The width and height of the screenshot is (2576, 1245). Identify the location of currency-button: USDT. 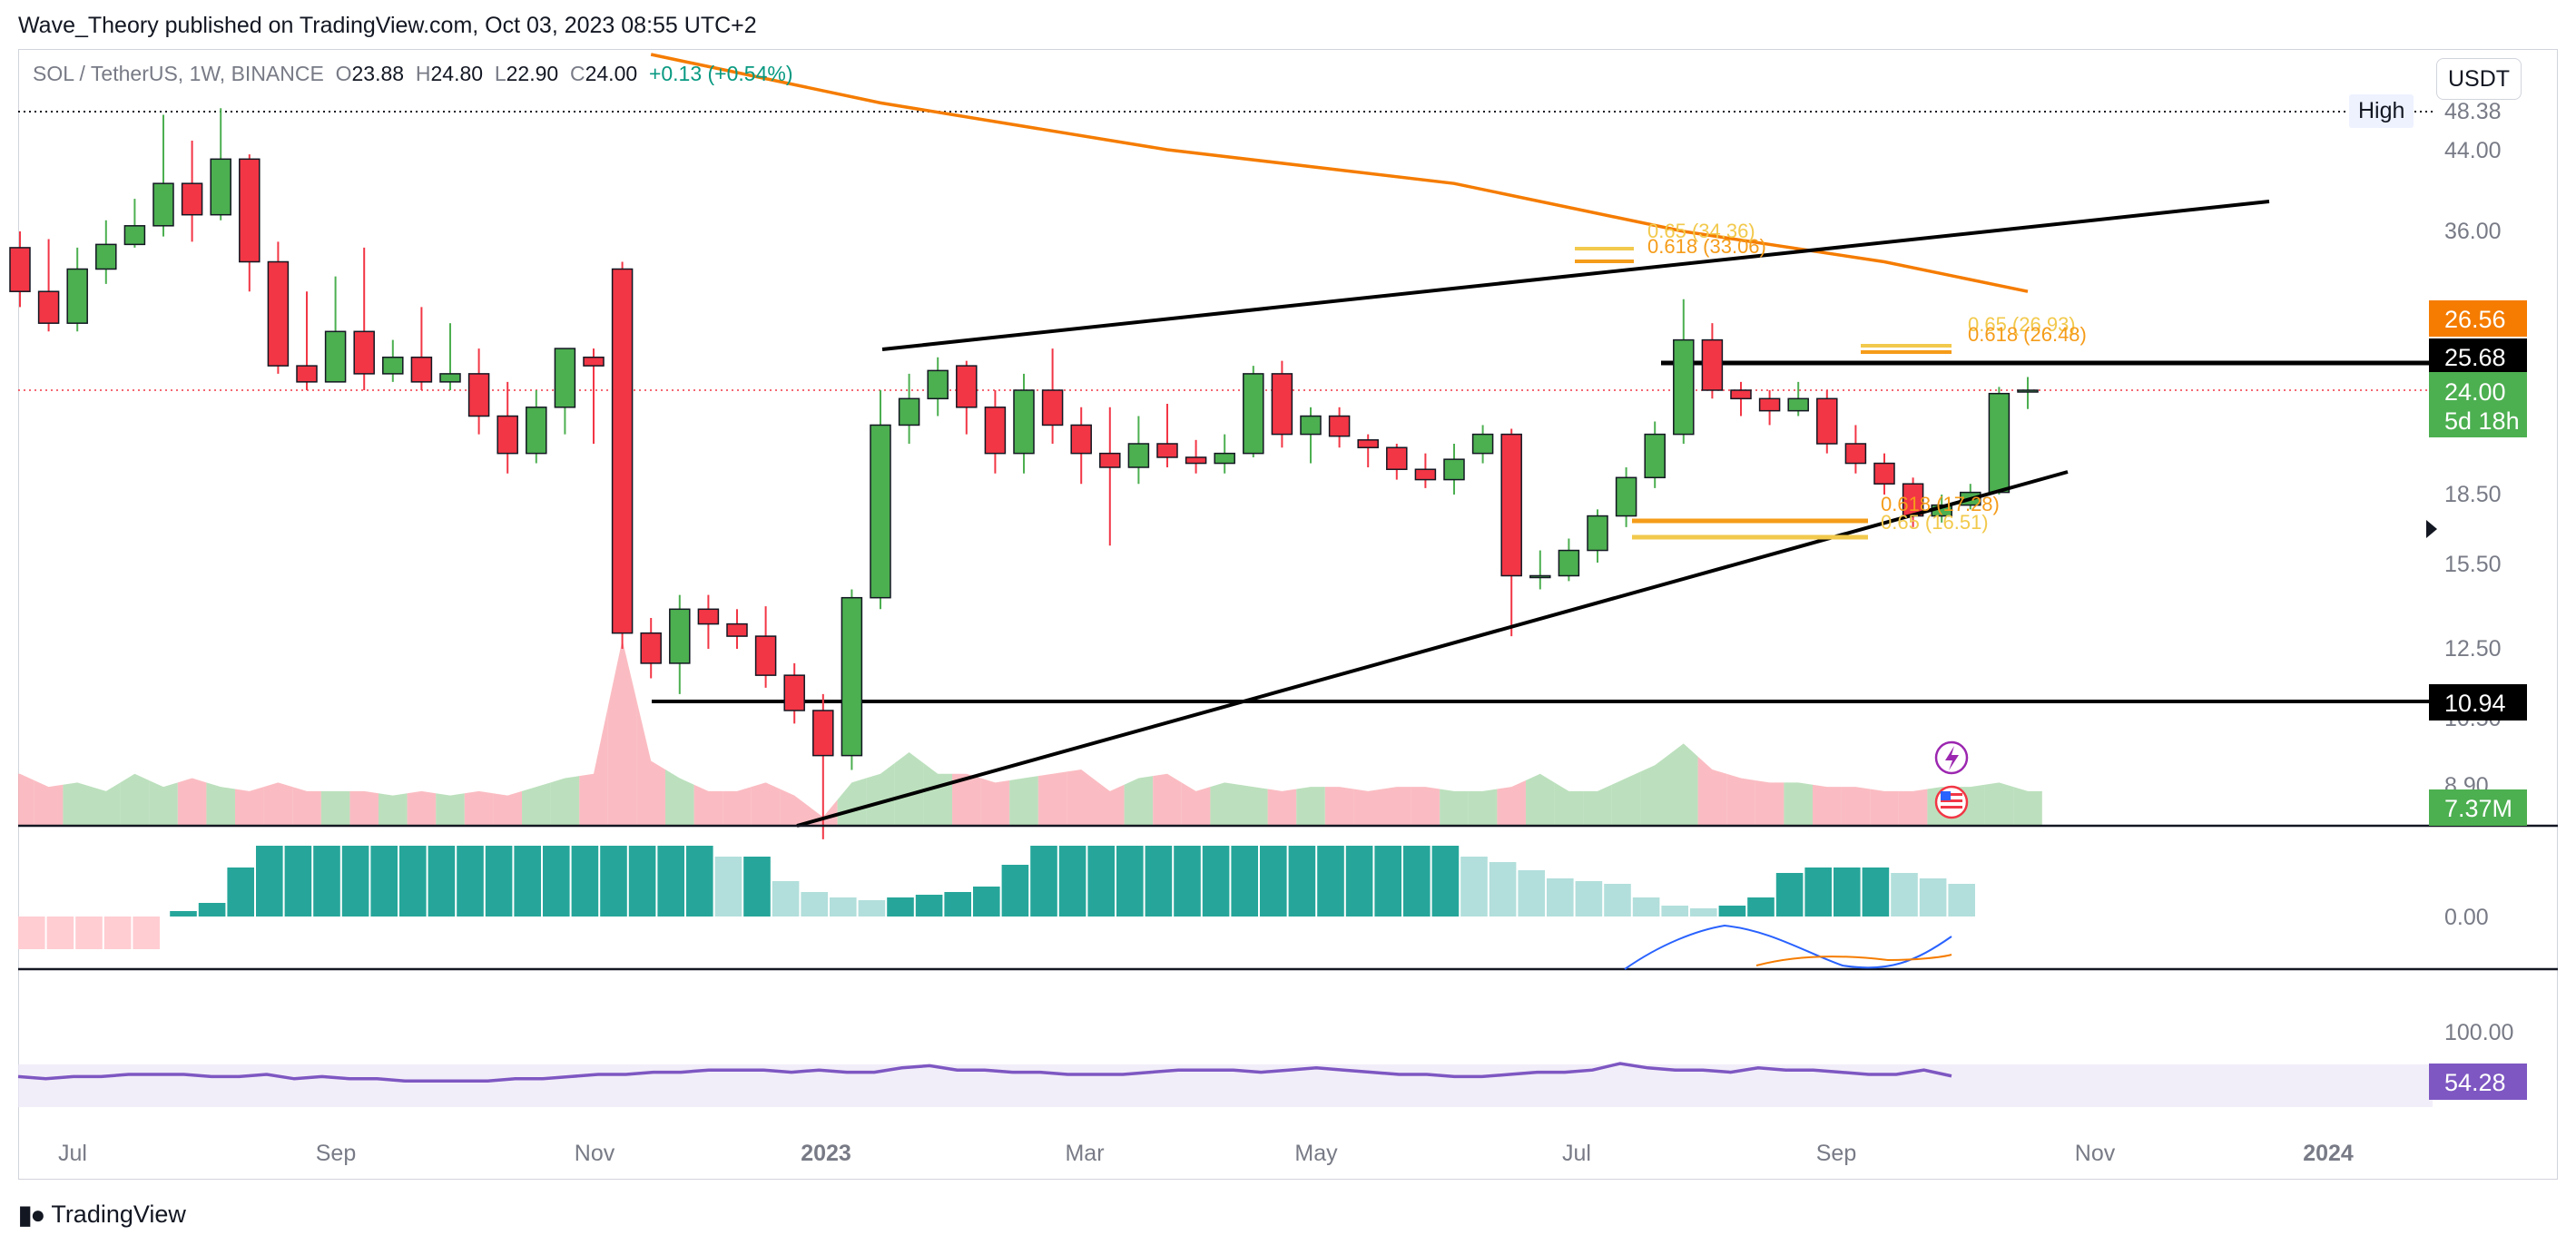
(2479, 79).